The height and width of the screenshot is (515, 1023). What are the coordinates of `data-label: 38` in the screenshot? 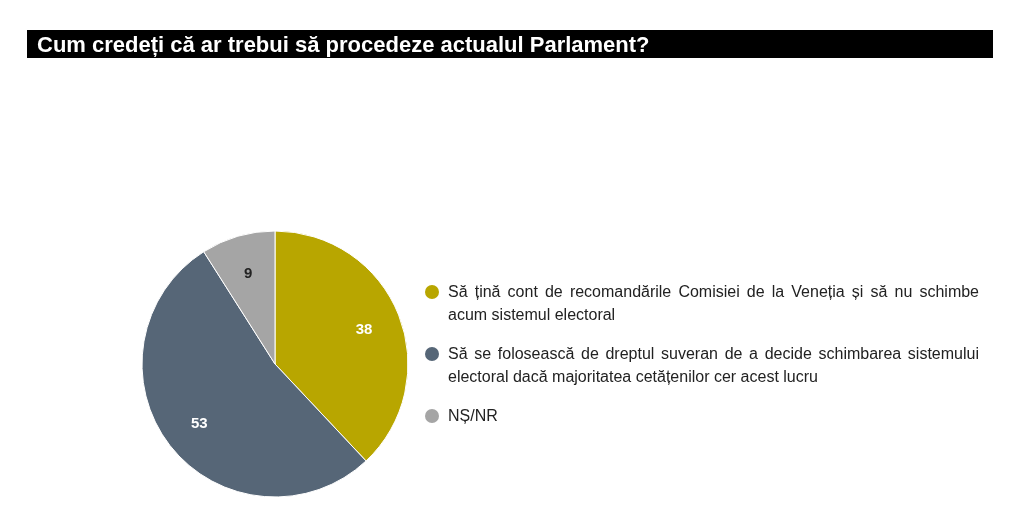 It's located at (364, 329).